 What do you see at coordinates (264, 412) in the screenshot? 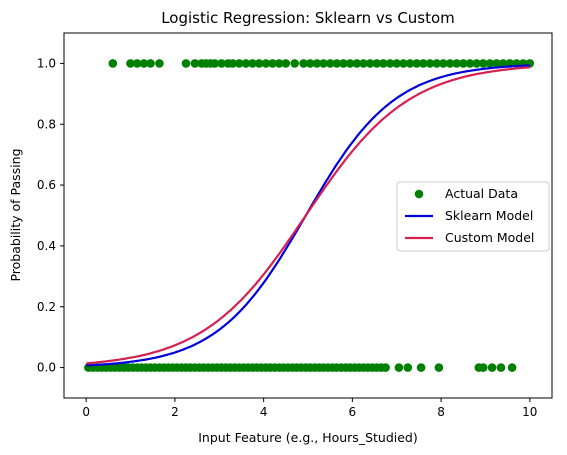
I see `x-tick-label: 4` at bounding box center [264, 412].